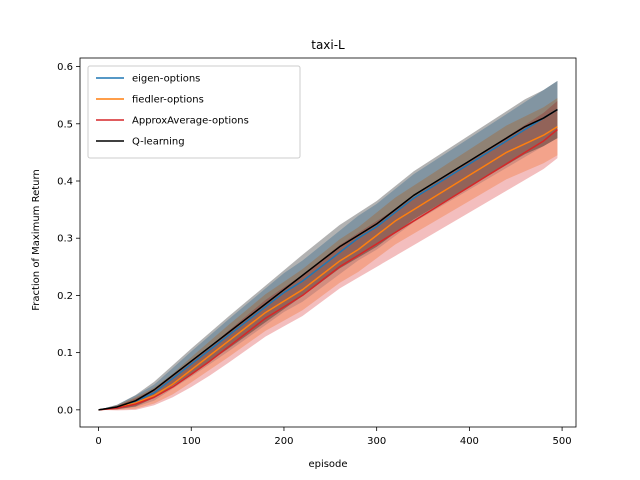 Image resolution: width=640 pixels, height=480 pixels. Describe the element at coordinates (65, 296) in the screenshot. I see `y-tick-label: 0.2` at that location.